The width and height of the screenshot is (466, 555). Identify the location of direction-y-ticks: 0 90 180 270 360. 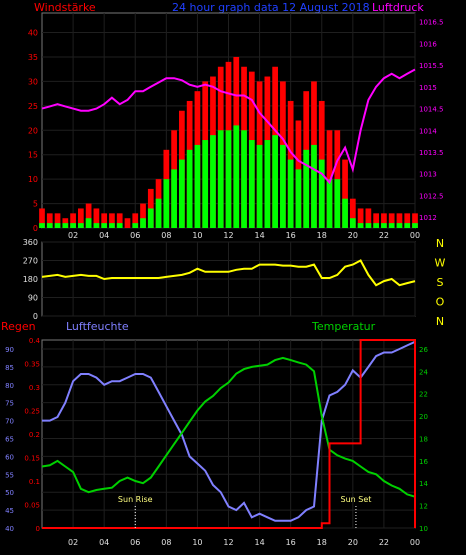
(30, 279).